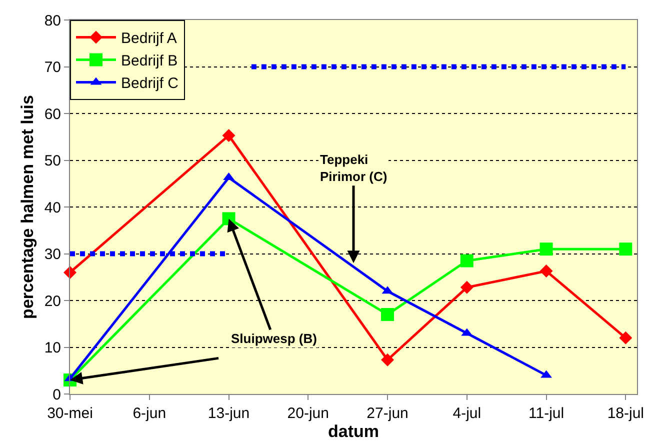 This screenshot has width=662, height=448. I want to click on x-tick-label: 30-mei, so click(70, 413).